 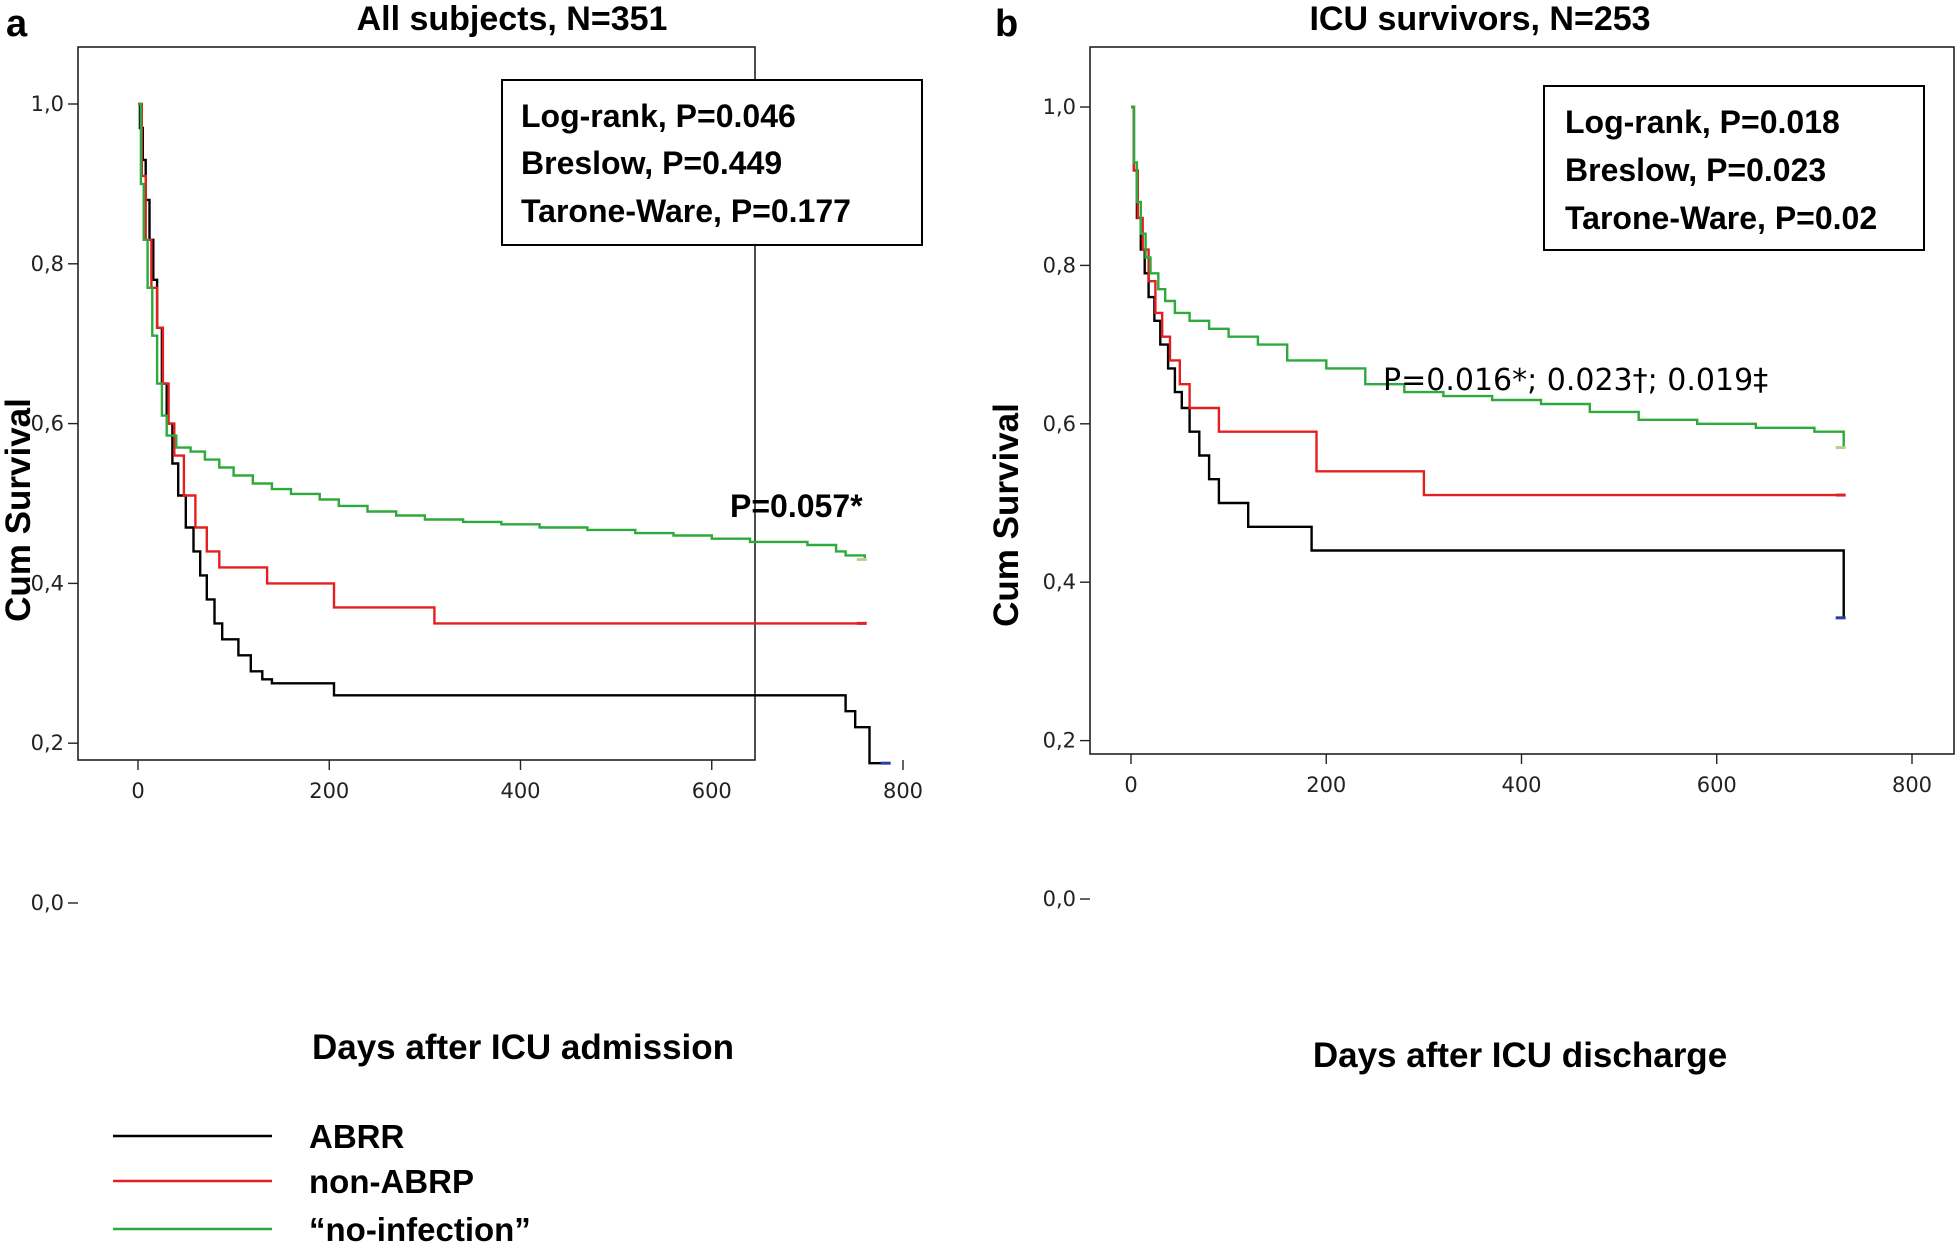 I want to click on panel-b-stat-breslow: Breslow, P=0.023, so click(x=1695, y=170).